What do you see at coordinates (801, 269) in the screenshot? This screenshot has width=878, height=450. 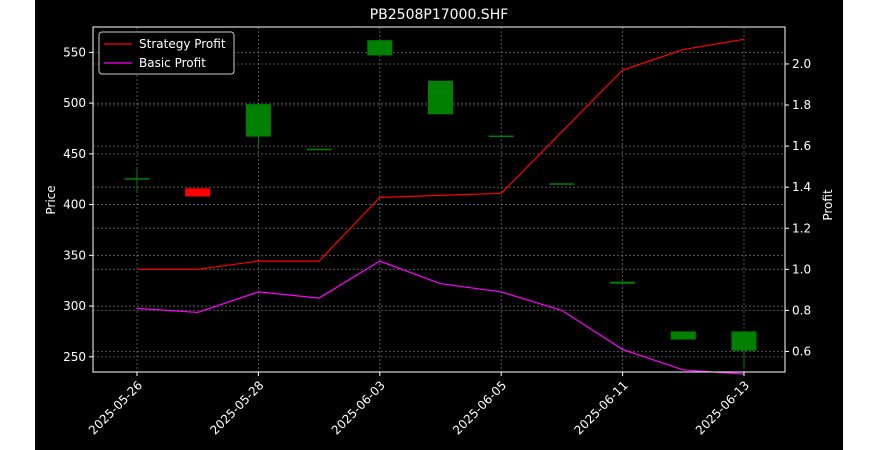 I see `y-tick-label-right: 1.0` at bounding box center [801, 269].